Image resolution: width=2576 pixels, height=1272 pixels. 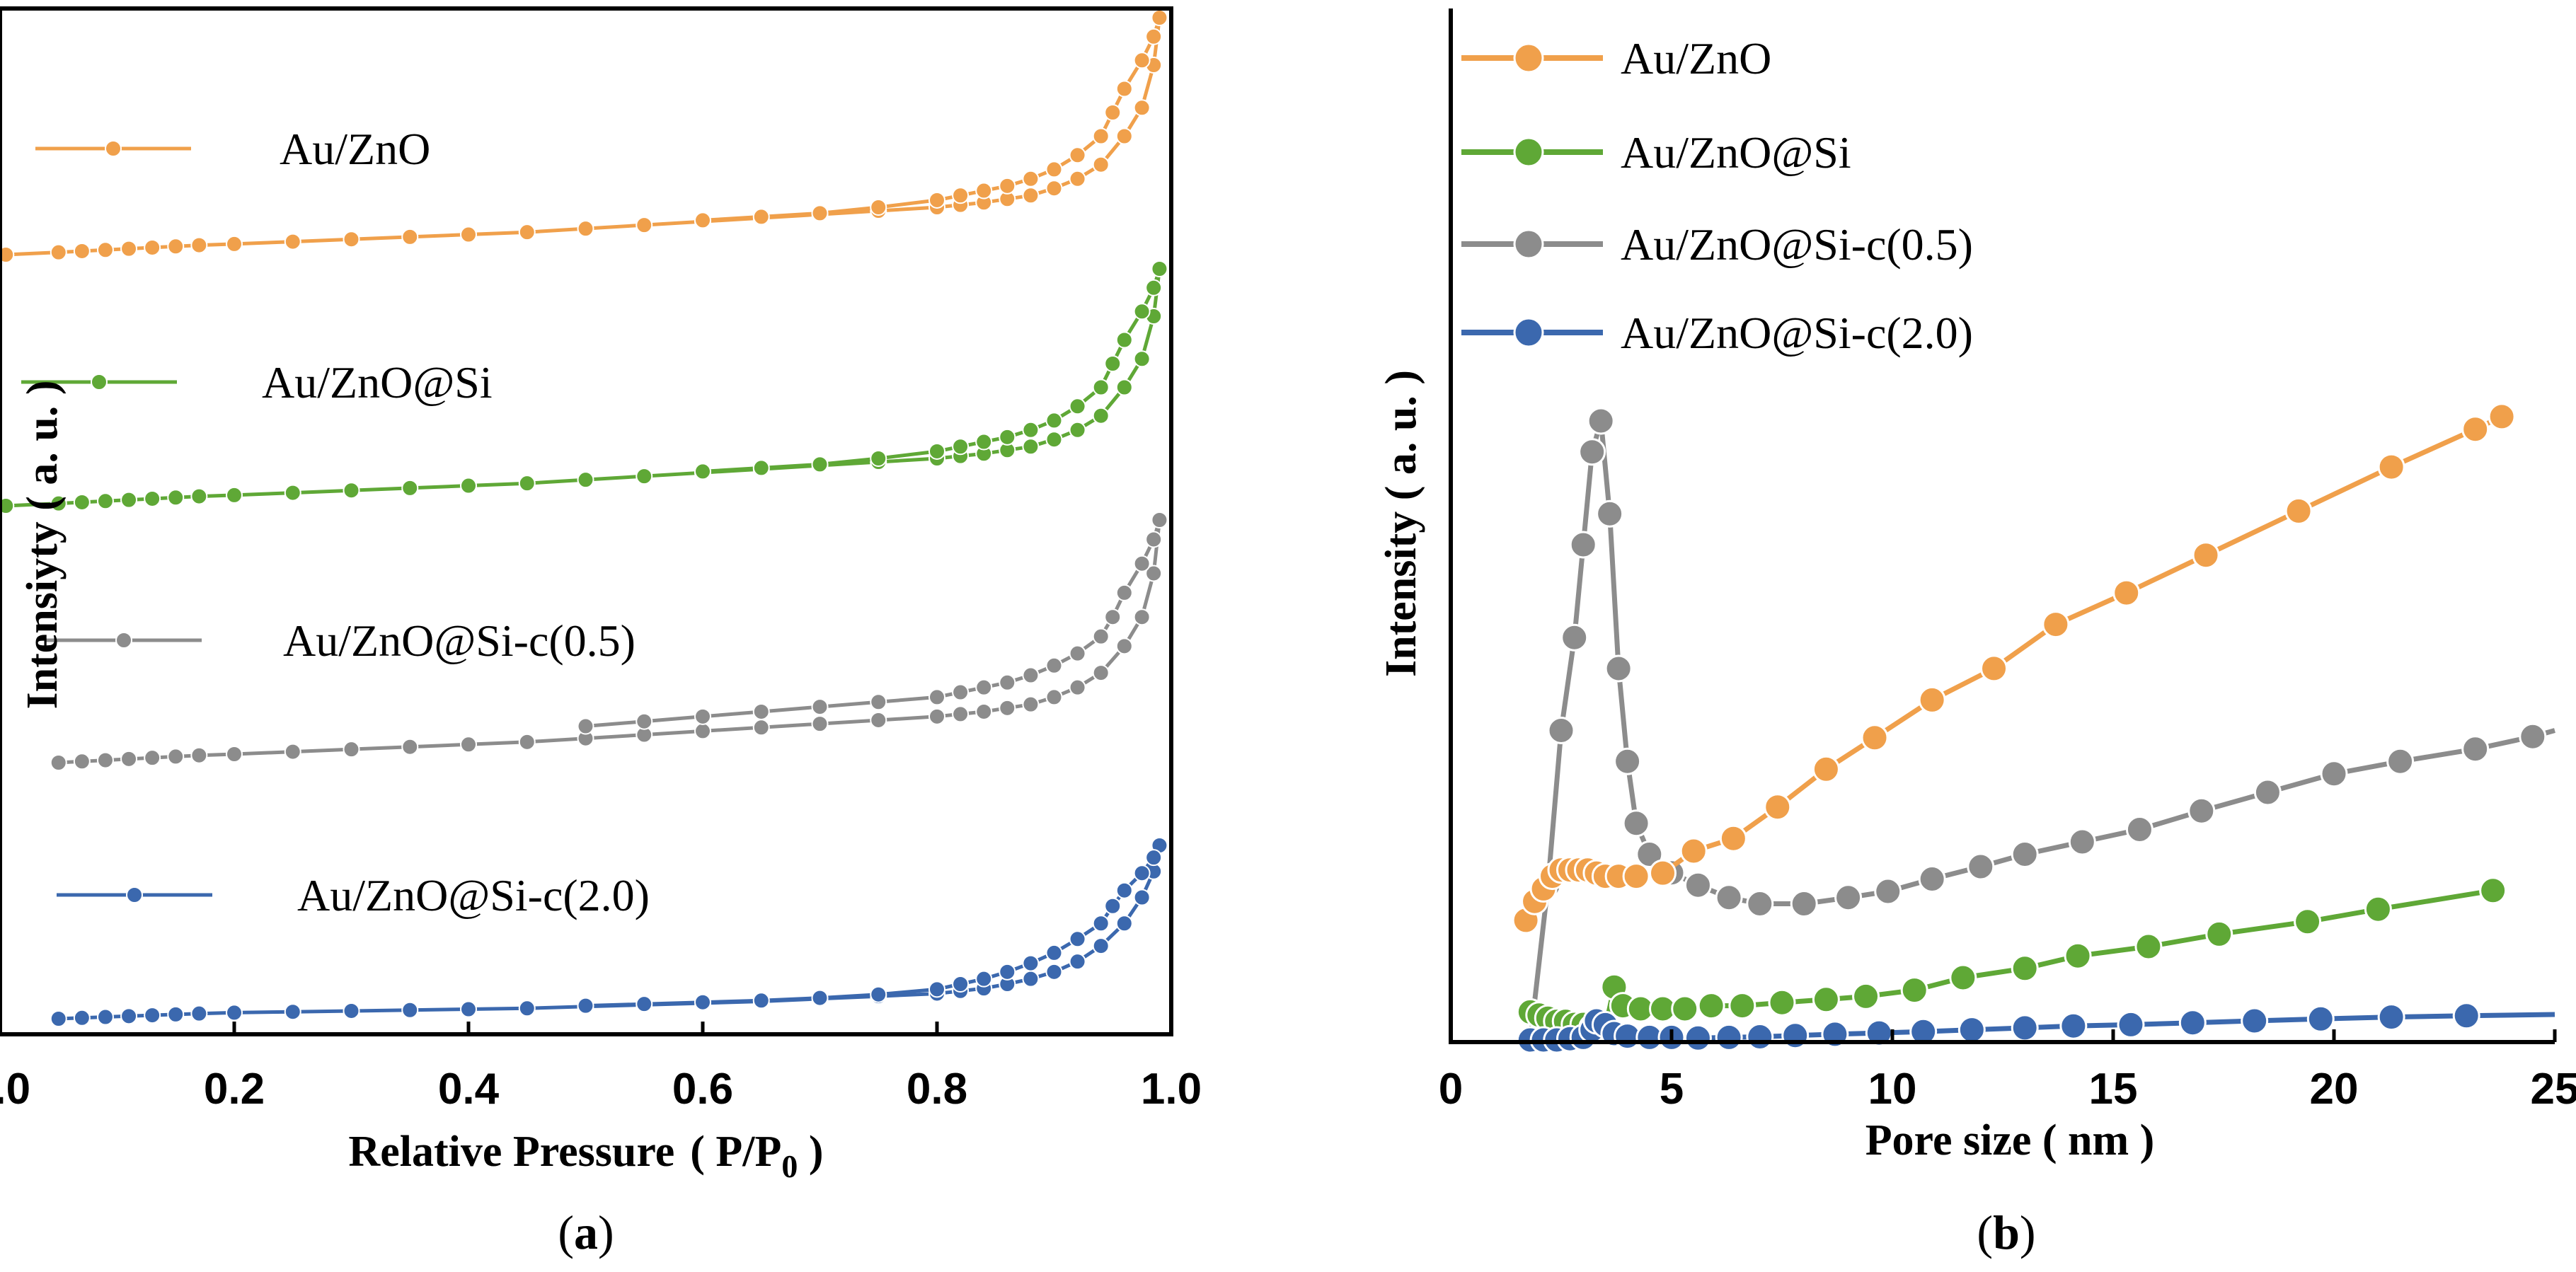 I want to click on panel-a-x-ticks: 0.0 0.2 0.4 0.6 0.8 1.0, so click(x=601, y=1068).